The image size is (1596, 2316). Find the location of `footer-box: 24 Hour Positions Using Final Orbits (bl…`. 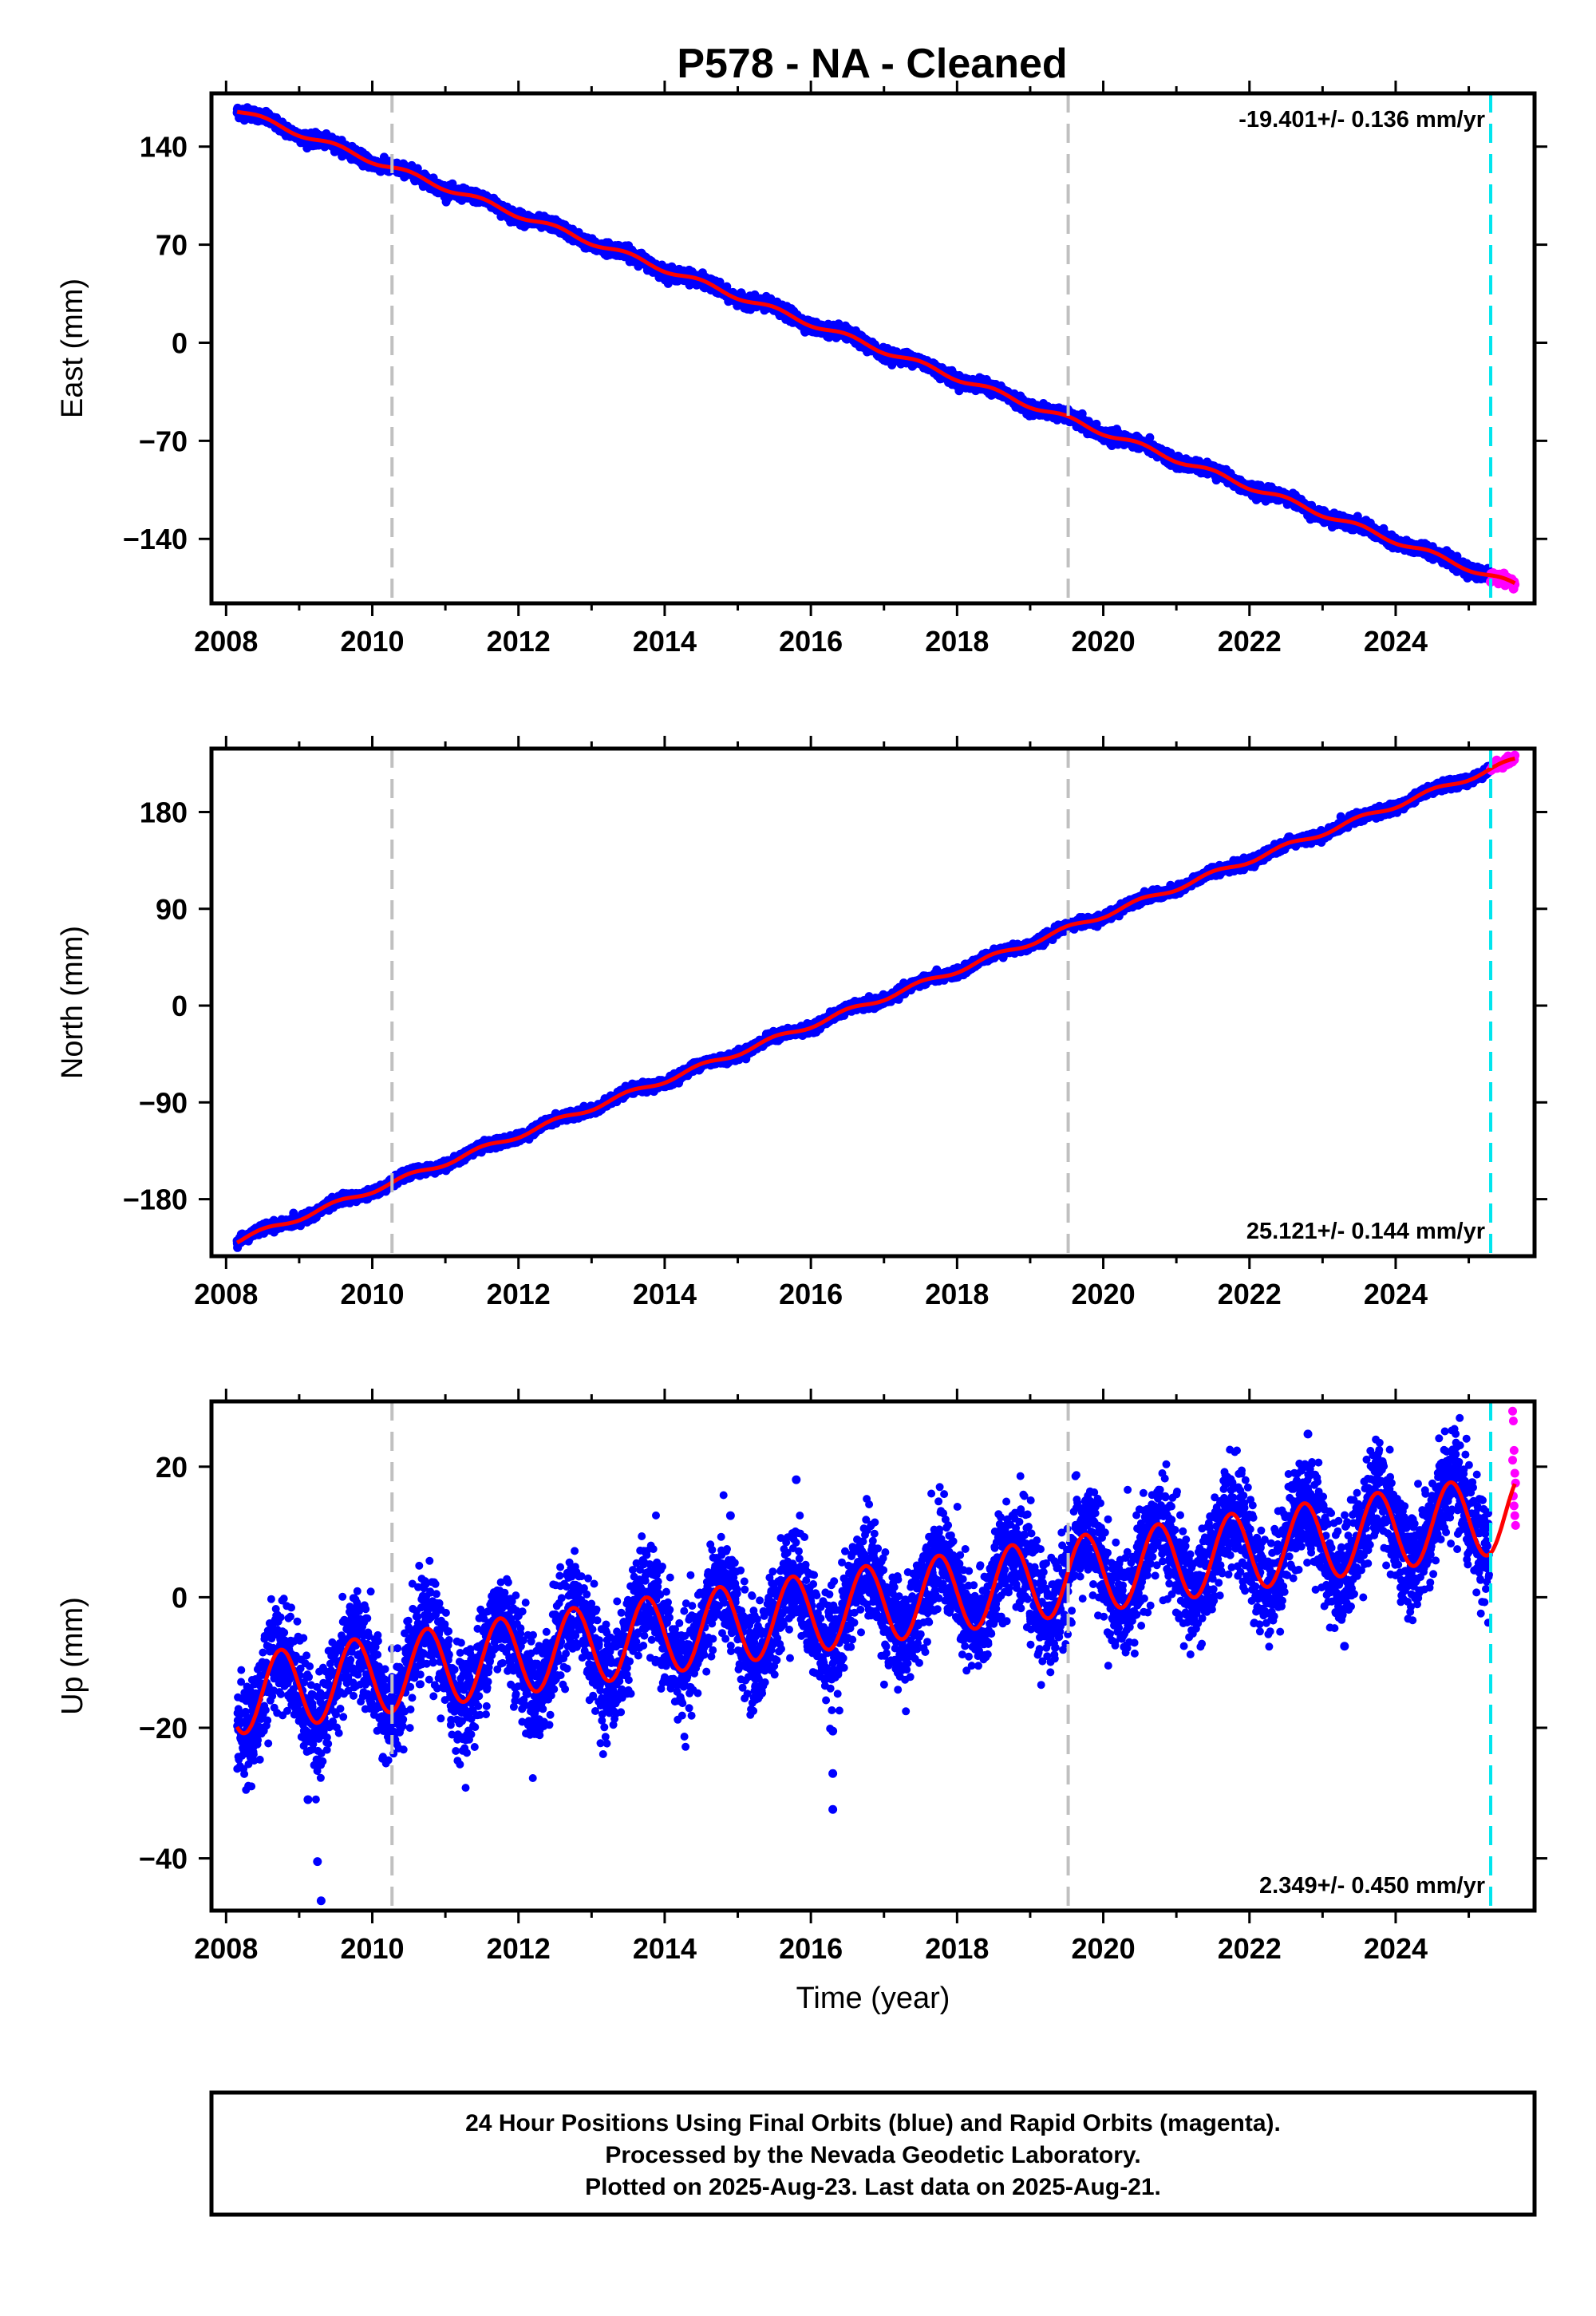

footer-box: 24 Hour Positions Using Final Orbits (bl… is located at coordinates (873, 2153).